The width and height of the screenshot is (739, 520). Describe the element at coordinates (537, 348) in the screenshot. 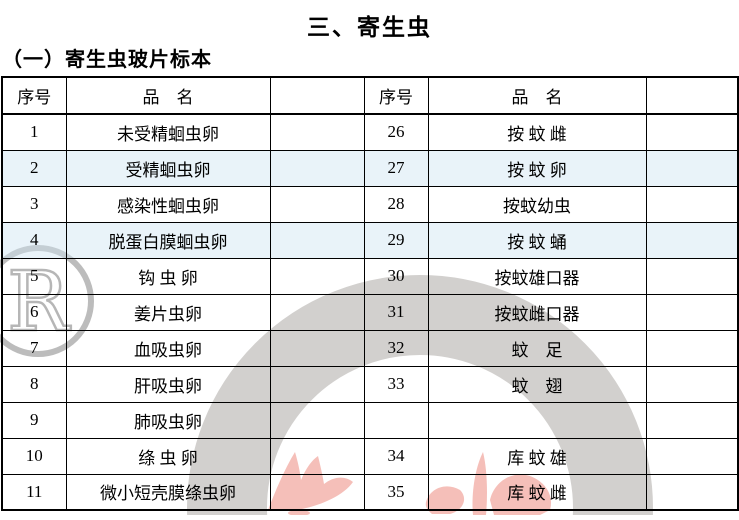

I see `item-name-cell: 蚊 足` at that location.